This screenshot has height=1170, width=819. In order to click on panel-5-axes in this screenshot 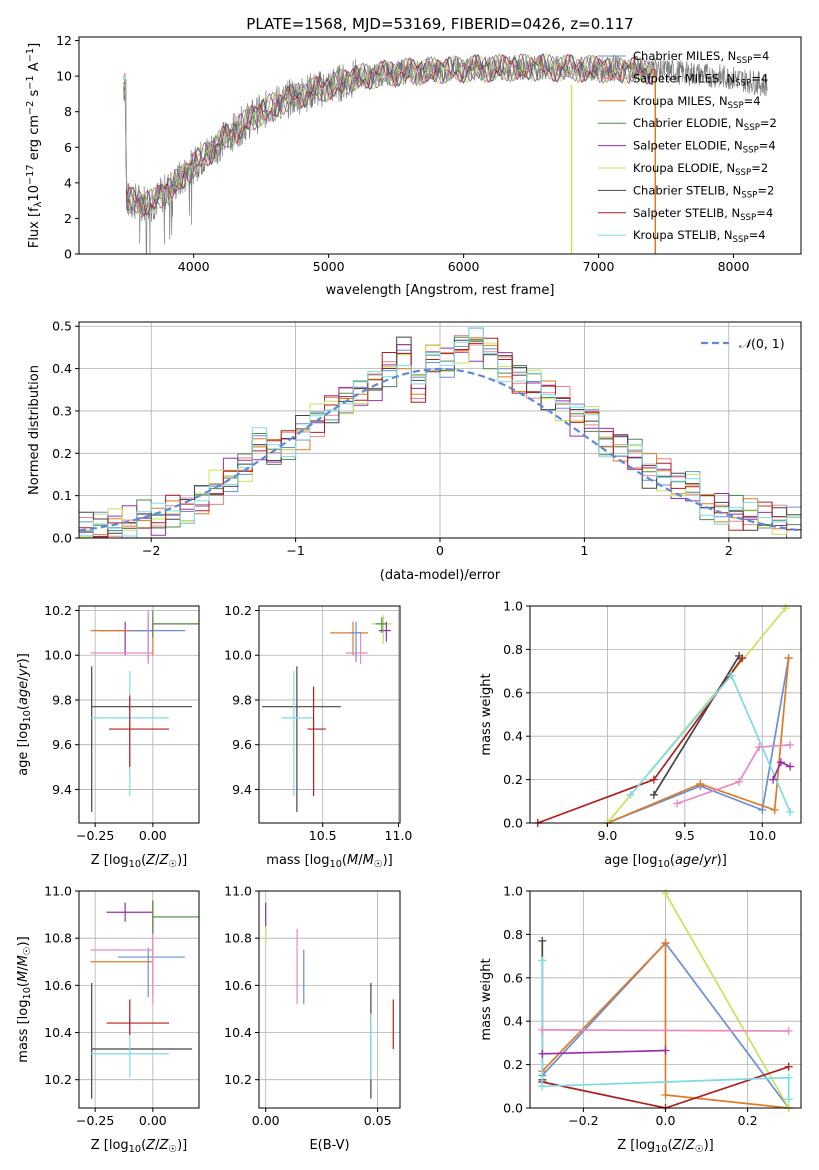, I will do `click(664, 716)`.